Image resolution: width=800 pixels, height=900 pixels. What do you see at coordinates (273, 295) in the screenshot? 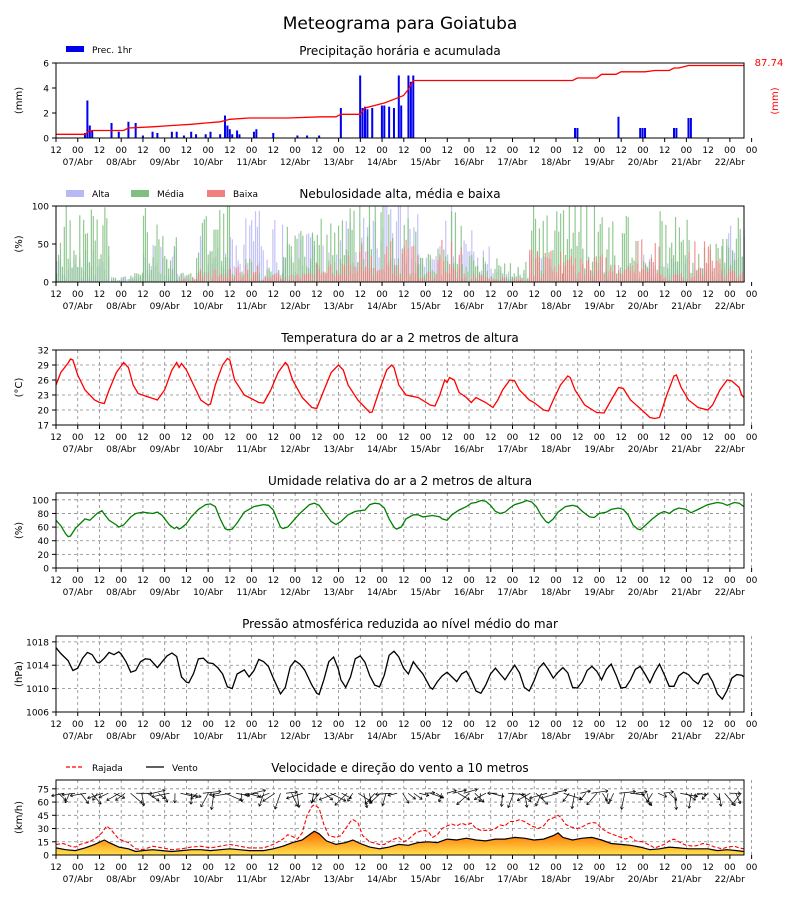
I see `clouds-xtick-label: 12` at bounding box center [273, 295].